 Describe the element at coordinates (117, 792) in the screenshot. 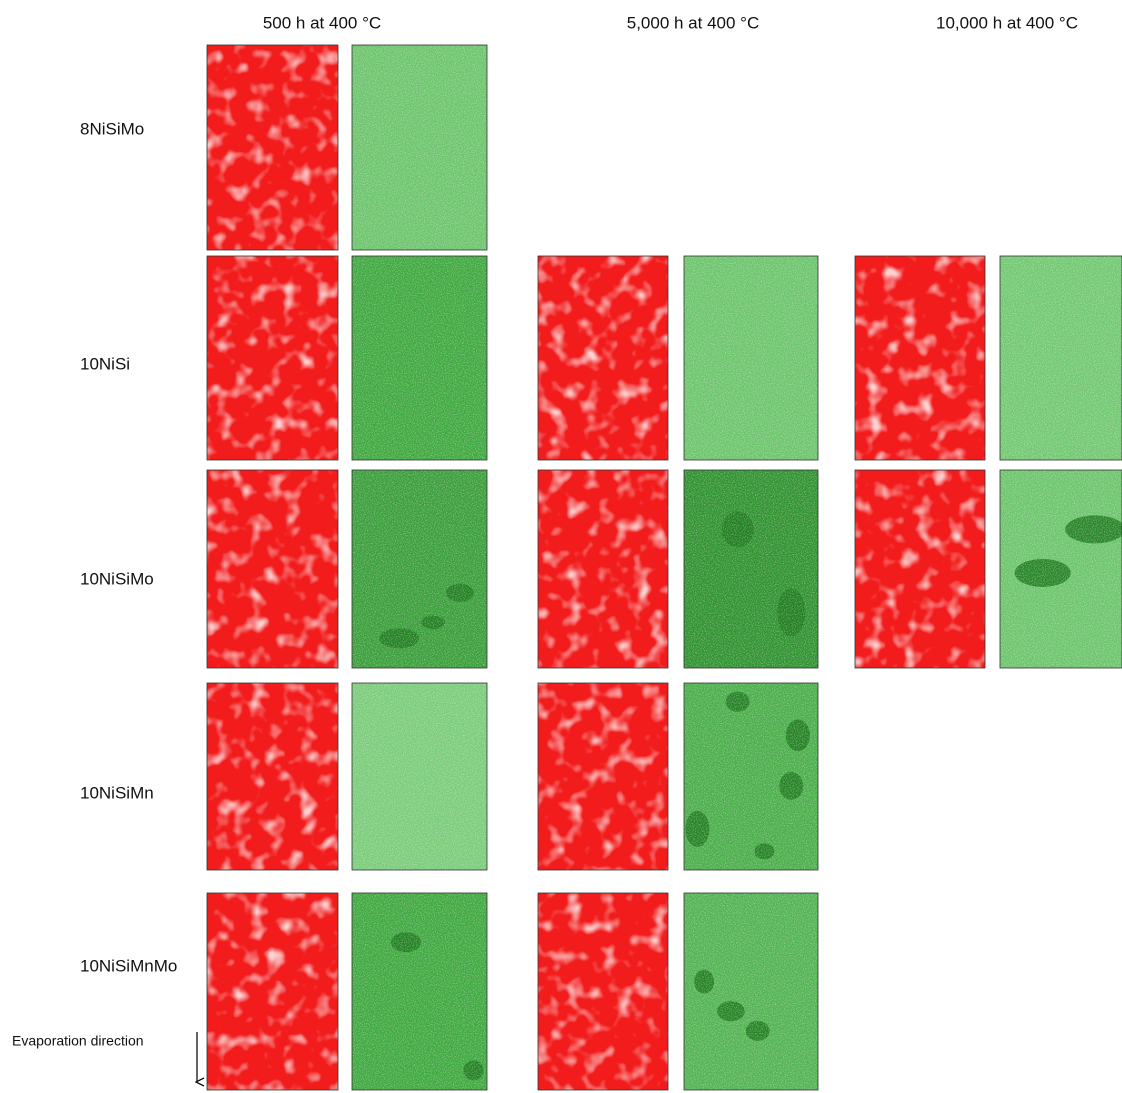

I see `row-label: 10NiSiMn` at that location.